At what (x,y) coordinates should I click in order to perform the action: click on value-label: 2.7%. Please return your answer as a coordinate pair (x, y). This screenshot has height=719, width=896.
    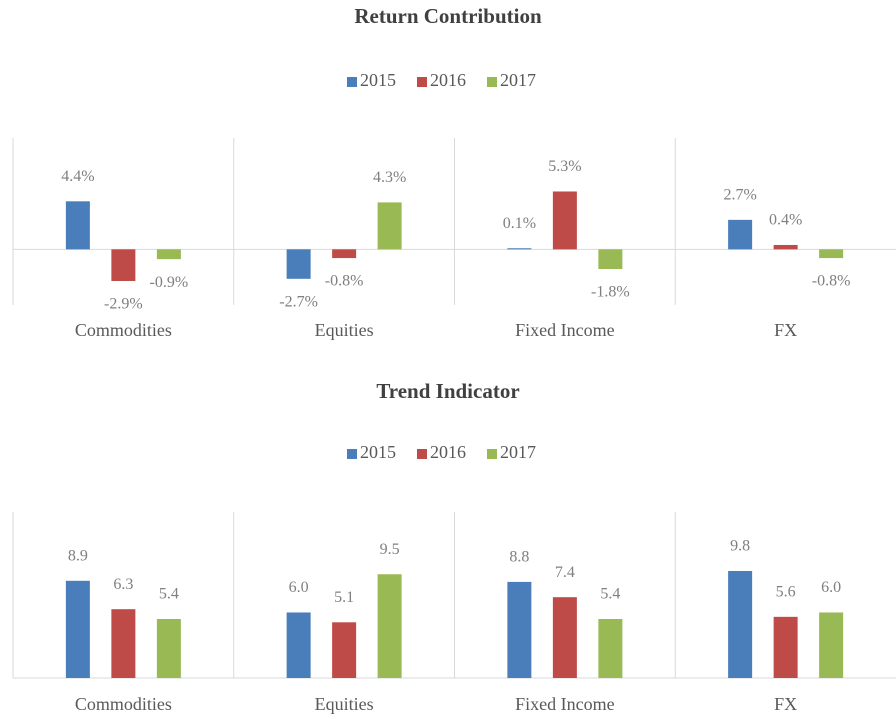
    Looking at the image, I should click on (739, 195).